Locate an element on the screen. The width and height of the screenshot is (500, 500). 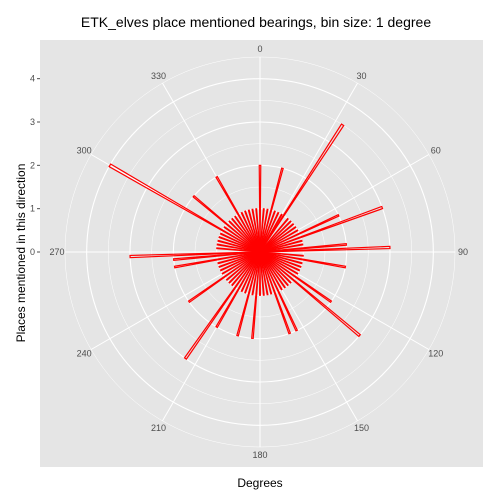
radial-tick-labels: 0 1 2 3 4 is located at coordinates (35, 165).